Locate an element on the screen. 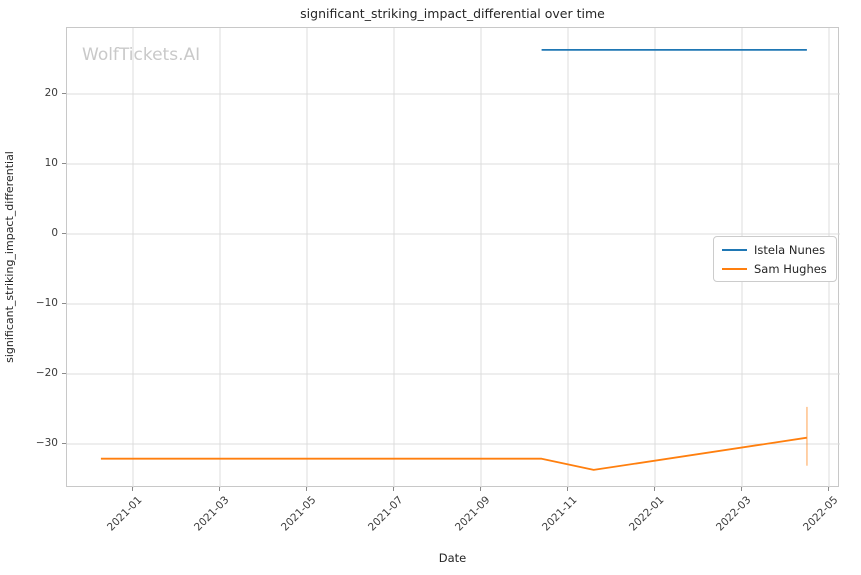  y-tick-label: −30 is located at coordinates (46, 443).